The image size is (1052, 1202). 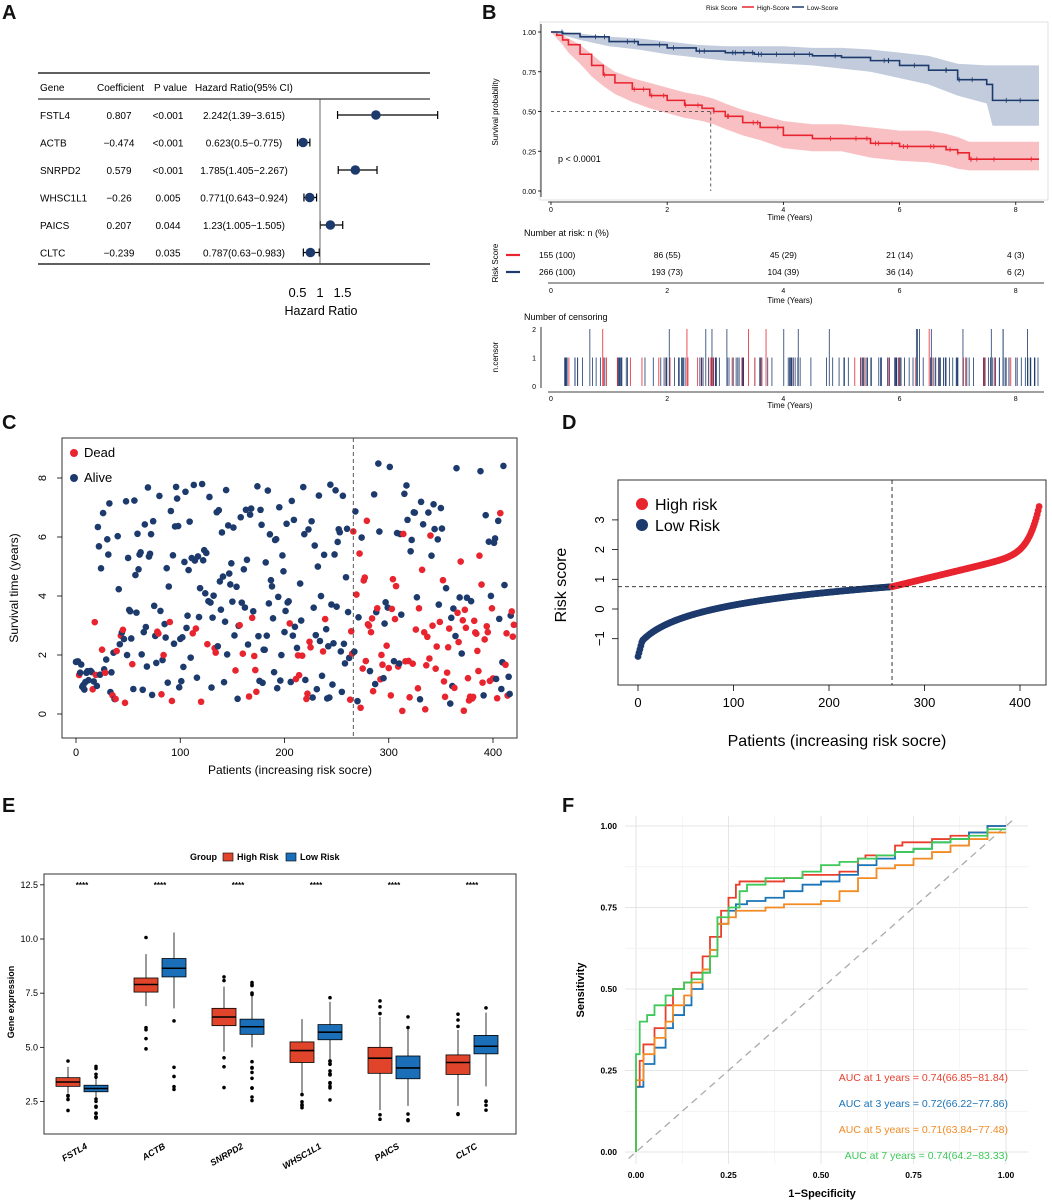 What do you see at coordinates (534, 387) in the screenshot?
I see `censor-y-tick-0: 0` at bounding box center [534, 387].